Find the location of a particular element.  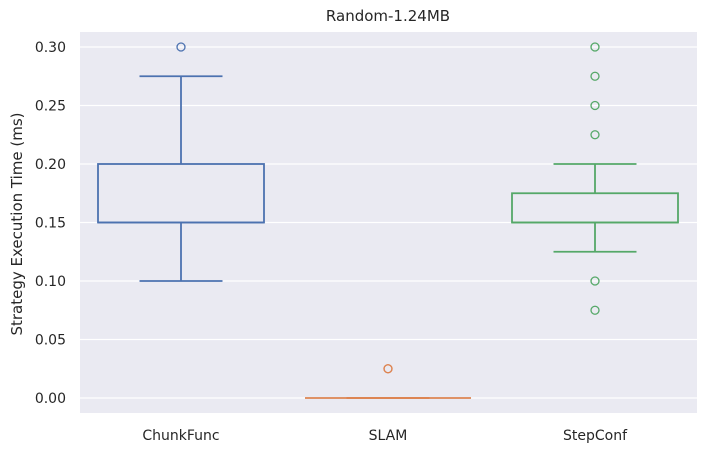

x-tick-label: SLAM is located at coordinates (388, 436).